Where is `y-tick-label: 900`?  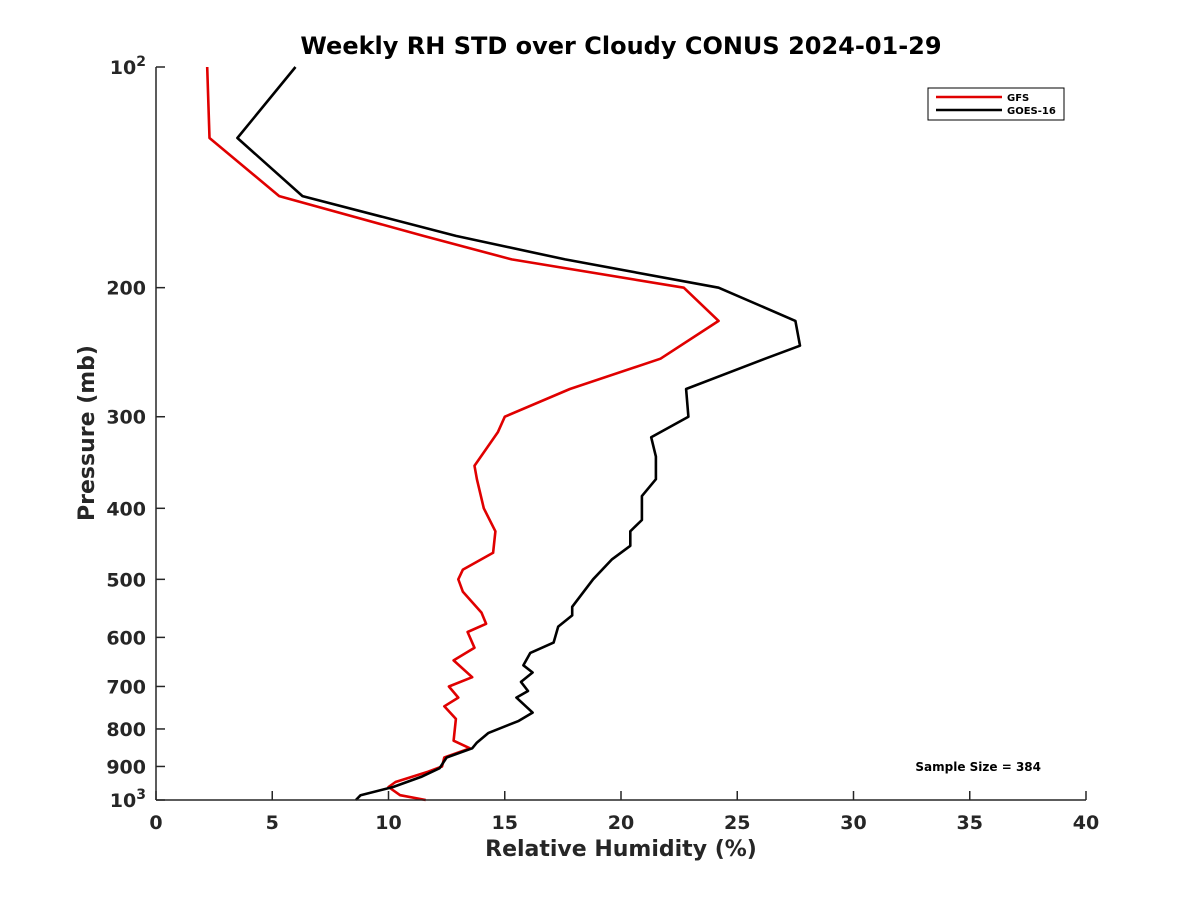
y-tick-label: 900 is located at coordinates (126, 767).